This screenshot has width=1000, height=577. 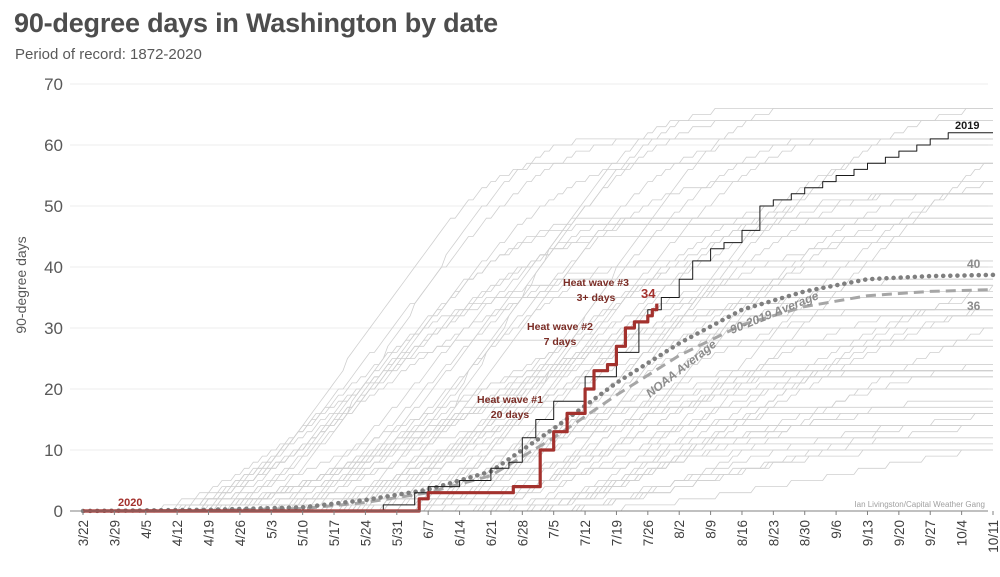 What do you see at coordinates (53, 450) in the screenshot?
I see `y-tick-label: 10` at bounding box center [53, 450].